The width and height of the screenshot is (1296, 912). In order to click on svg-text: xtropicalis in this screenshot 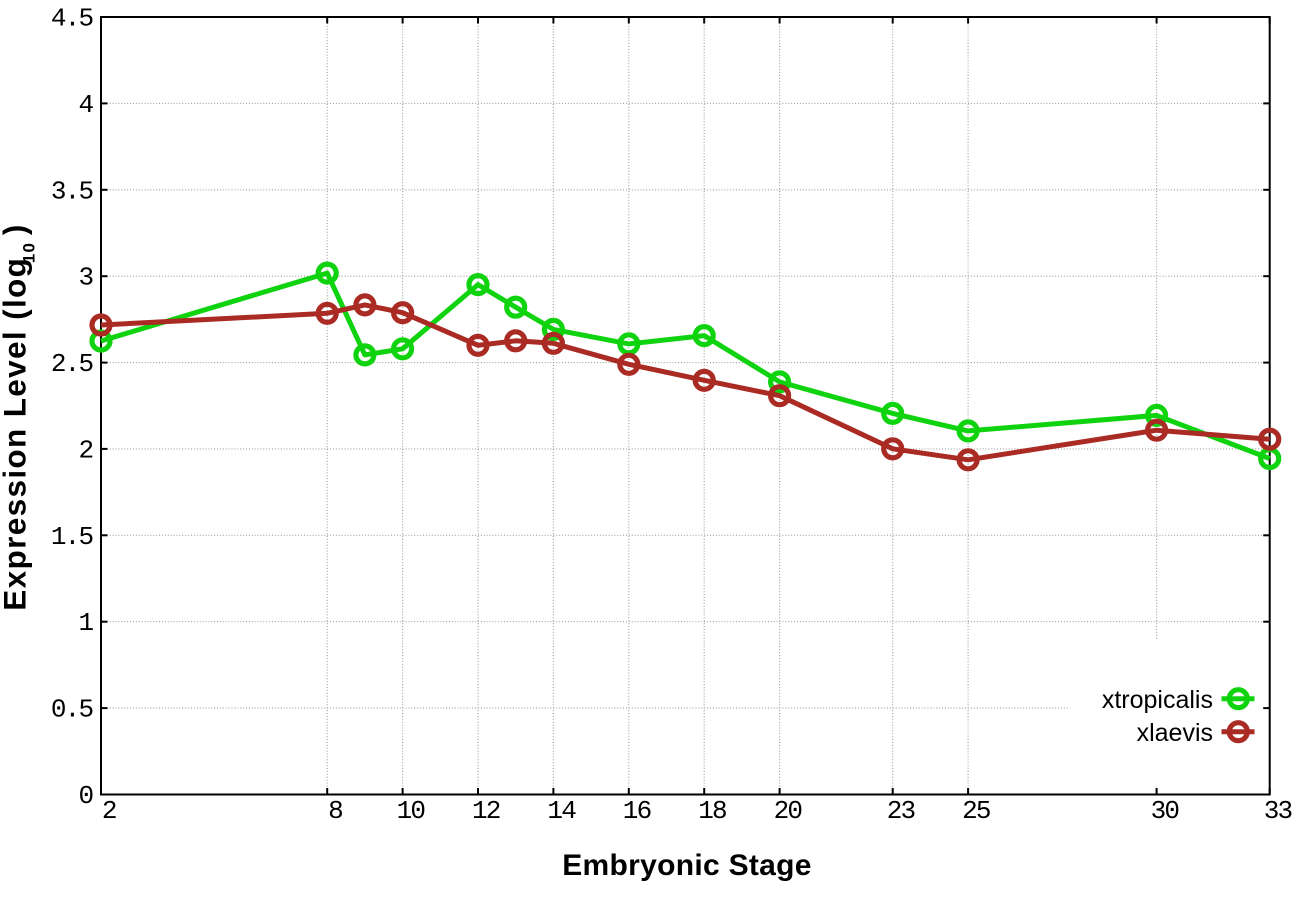, I will do `click(1157, 700)`.